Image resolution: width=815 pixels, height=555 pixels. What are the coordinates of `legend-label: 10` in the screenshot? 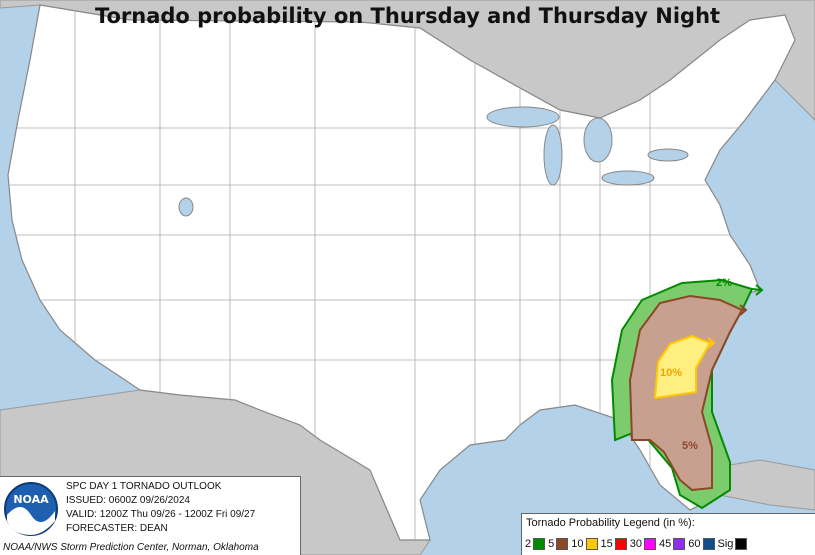 It's located at (577, 544).